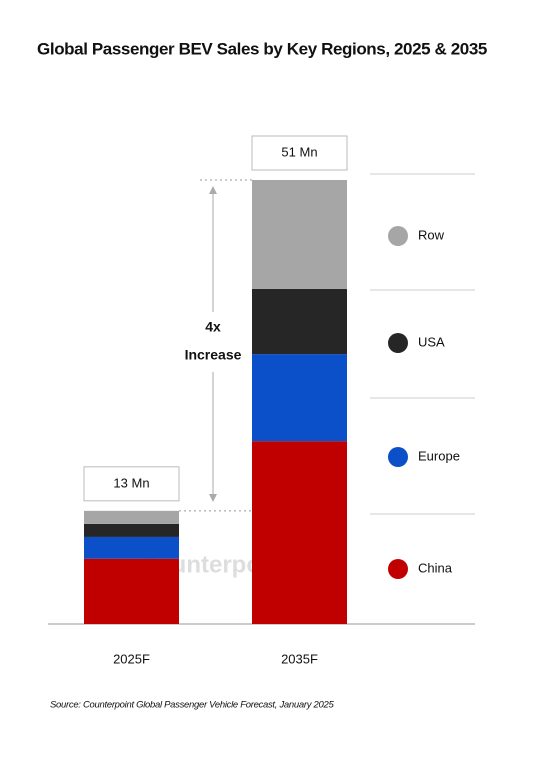  What do you see at coordinates (431, 341) in the screenshot?
I see `legend-label: USA` at bounding box center [431, 341].